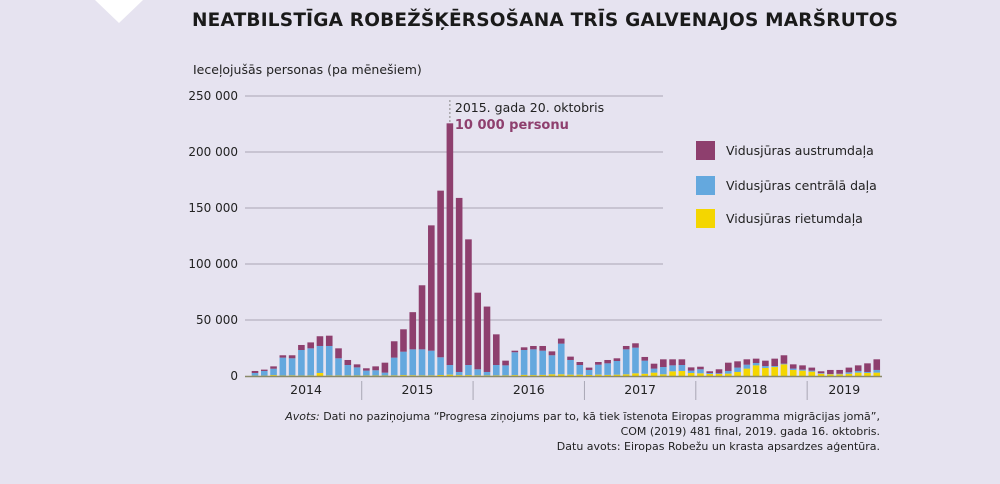 This screenshot has width=1000, height=484. I want to click on source-prefix: Avots:, so click(302, 416).